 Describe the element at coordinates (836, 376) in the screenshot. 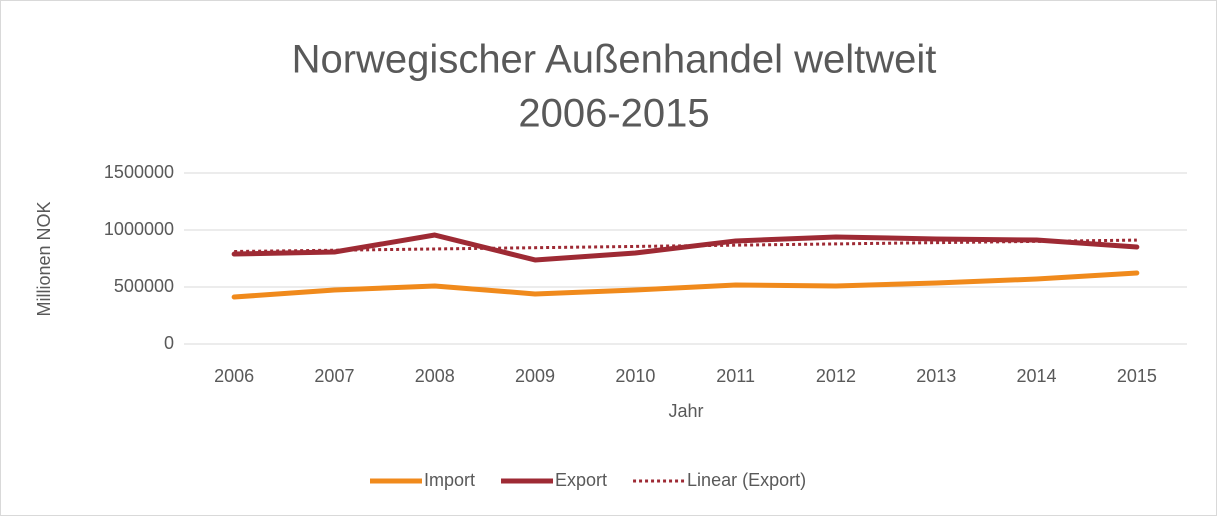

I see `x-tick-label: 2012` at that location.